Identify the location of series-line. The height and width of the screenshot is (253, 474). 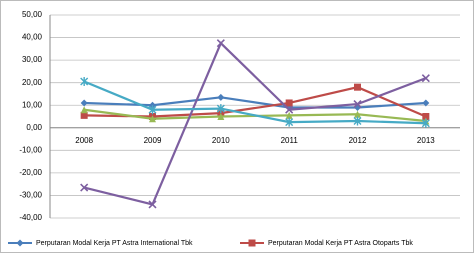
(254, 102).